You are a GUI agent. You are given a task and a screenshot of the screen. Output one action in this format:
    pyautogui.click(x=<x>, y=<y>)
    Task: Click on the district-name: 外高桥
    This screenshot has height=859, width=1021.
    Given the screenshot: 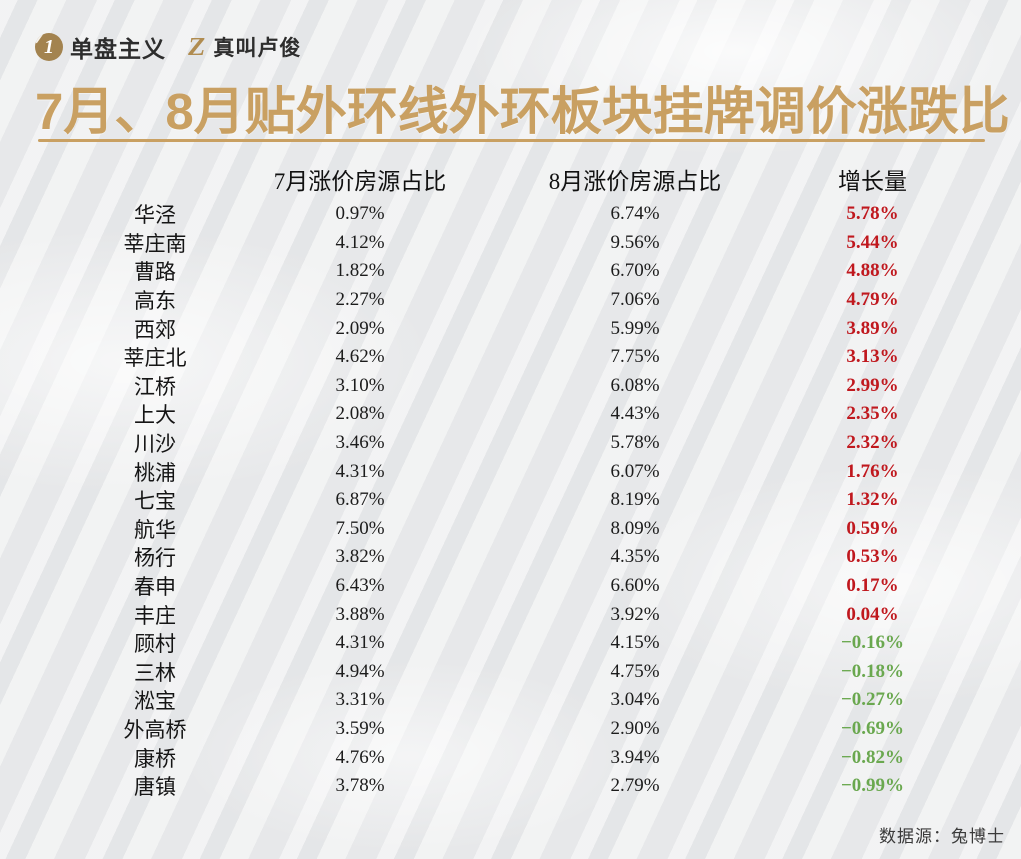 What is the action you would take?
    pyautogui.click(x=155, y=729)
    